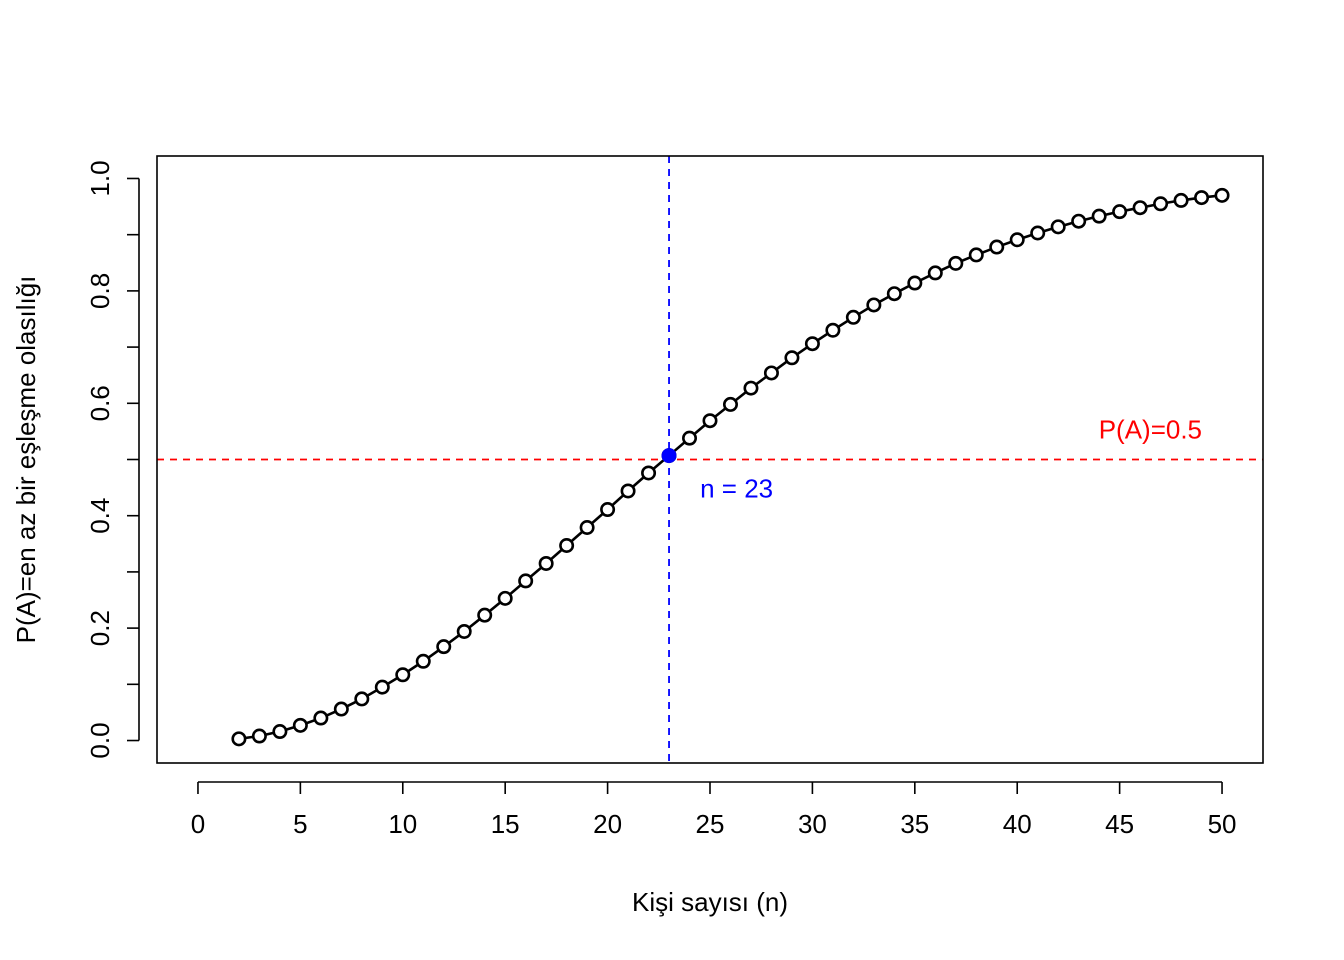  Describe the element at coordinates (951, 458) in the screenshot. I see `annotations: P(A)=0.5 n = 23` at that location.